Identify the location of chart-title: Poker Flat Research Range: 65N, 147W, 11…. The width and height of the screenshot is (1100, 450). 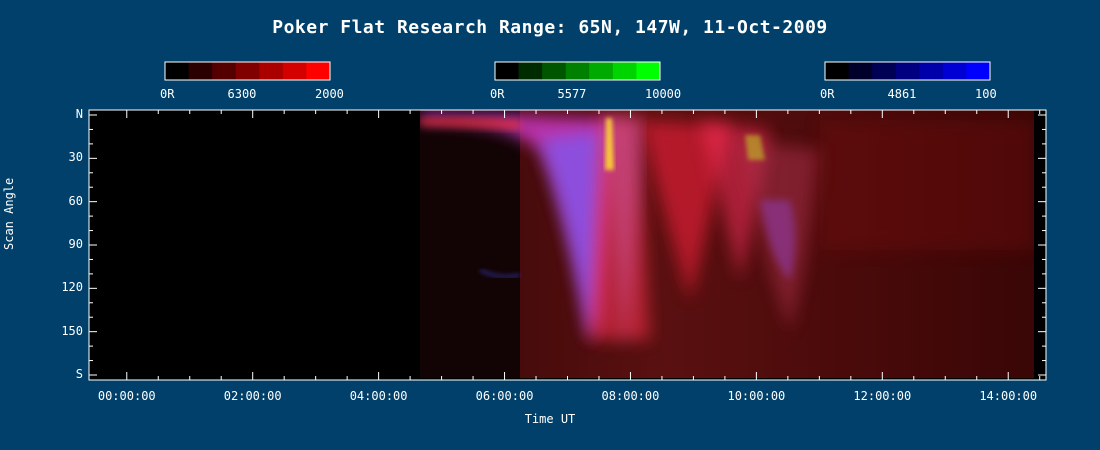
(550, 27).